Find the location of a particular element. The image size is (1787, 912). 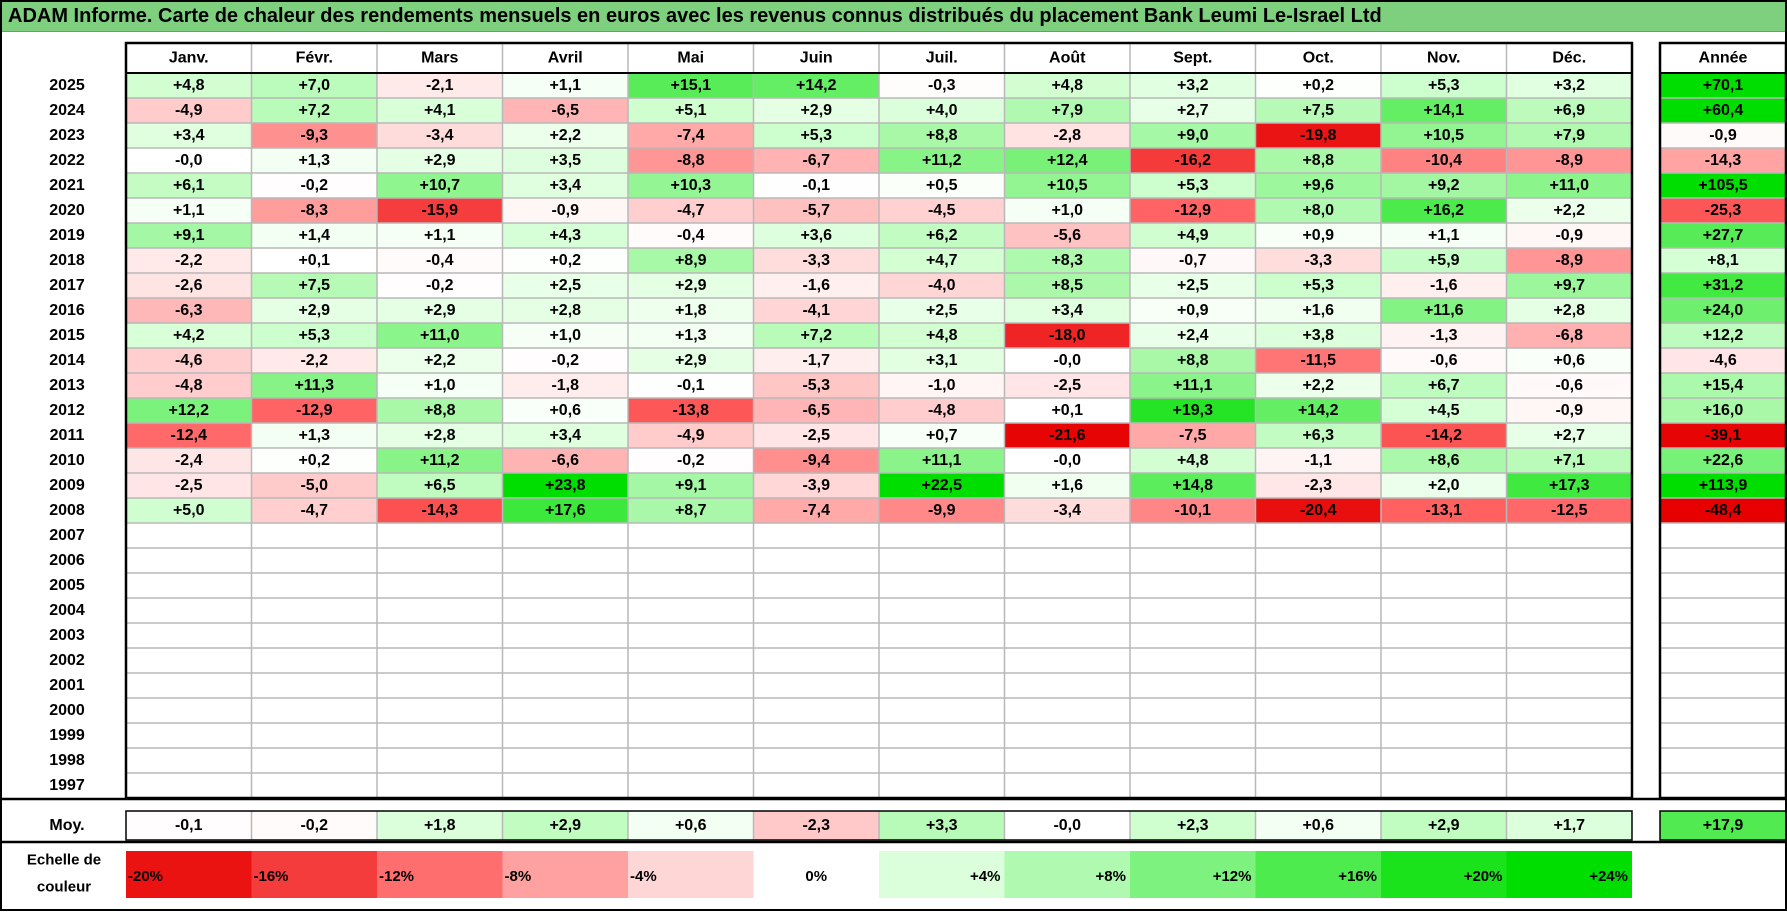

cell-value: +2,9 is located at coordinates (440, 310).